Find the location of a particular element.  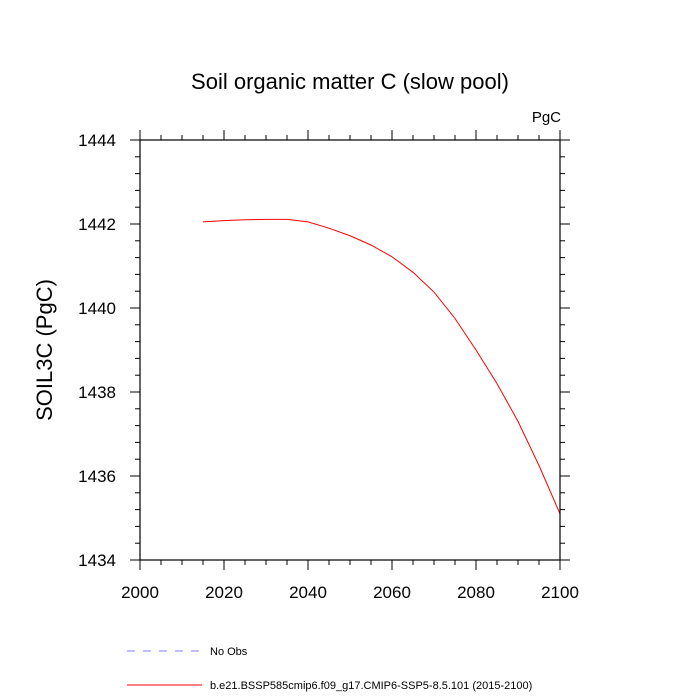

units-label: PgC is located at coordinates (546, 117).